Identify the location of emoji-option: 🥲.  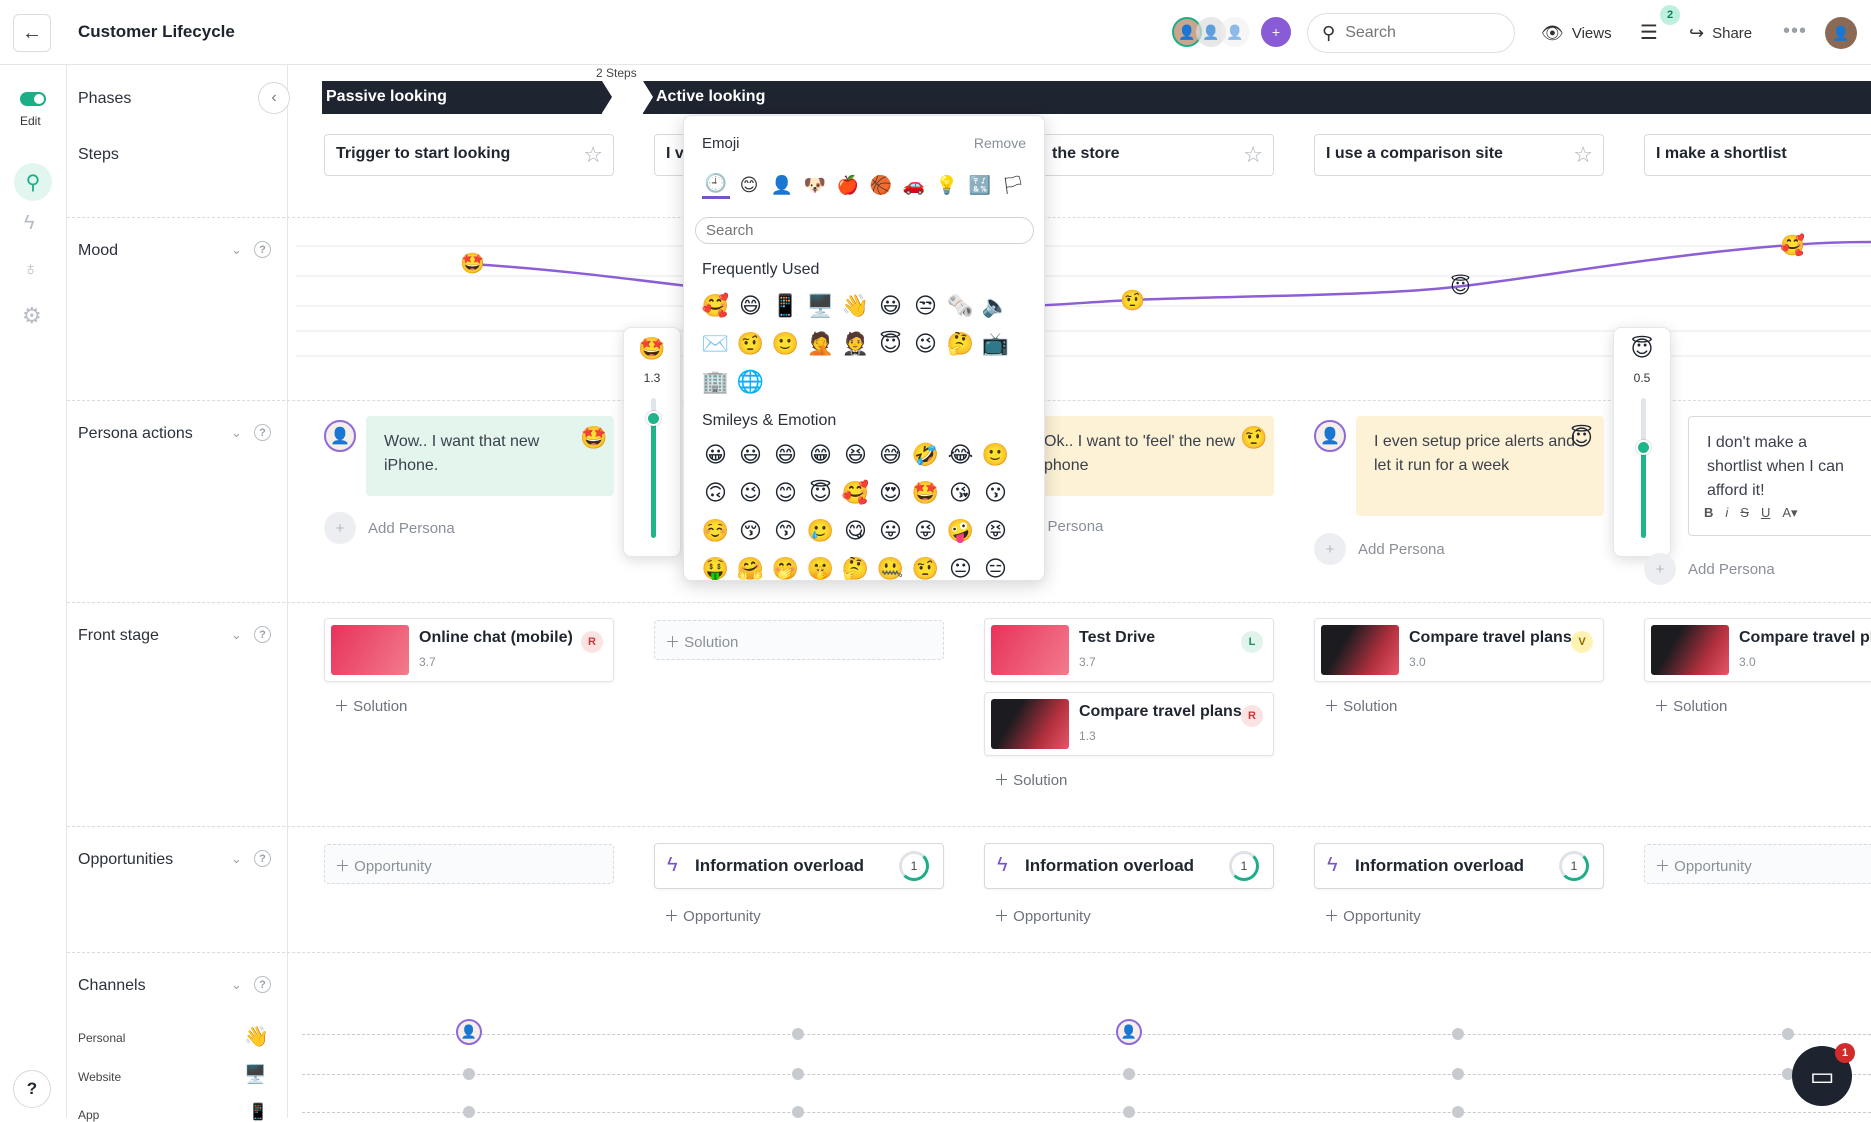
(820, 530).